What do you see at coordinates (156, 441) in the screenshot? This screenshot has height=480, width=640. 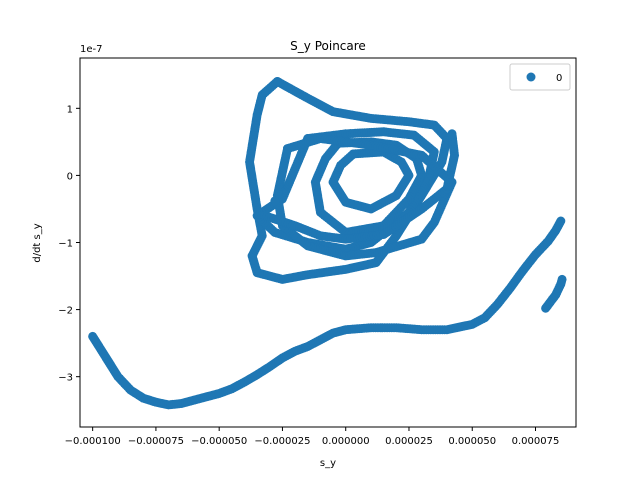 I see `x-tick-label: −0.000075` at bounding box center [156, 441].